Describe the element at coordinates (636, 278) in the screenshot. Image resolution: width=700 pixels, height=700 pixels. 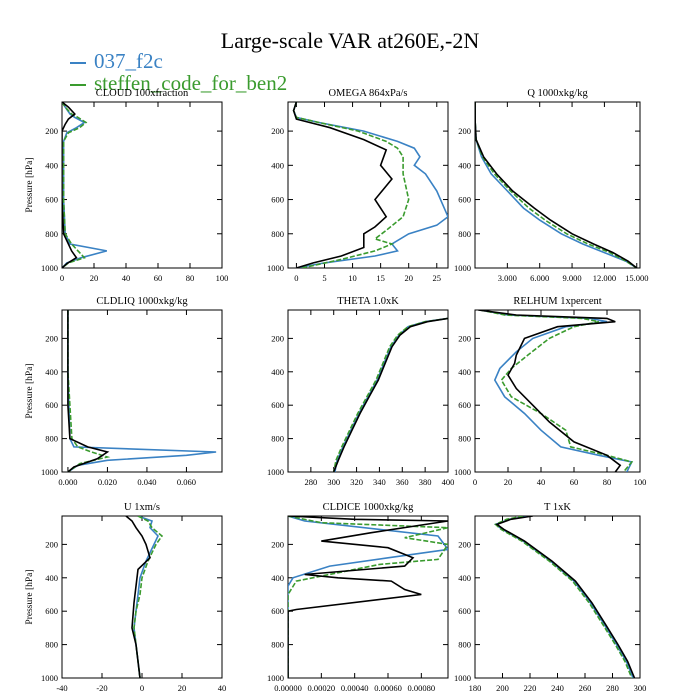
I see `x-tick-label: 15.000` at that location.